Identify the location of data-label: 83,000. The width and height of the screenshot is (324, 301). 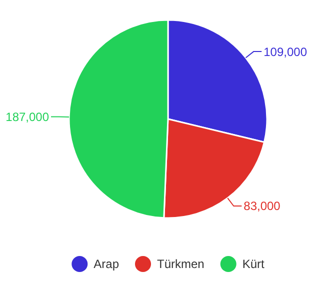
(262, 206).